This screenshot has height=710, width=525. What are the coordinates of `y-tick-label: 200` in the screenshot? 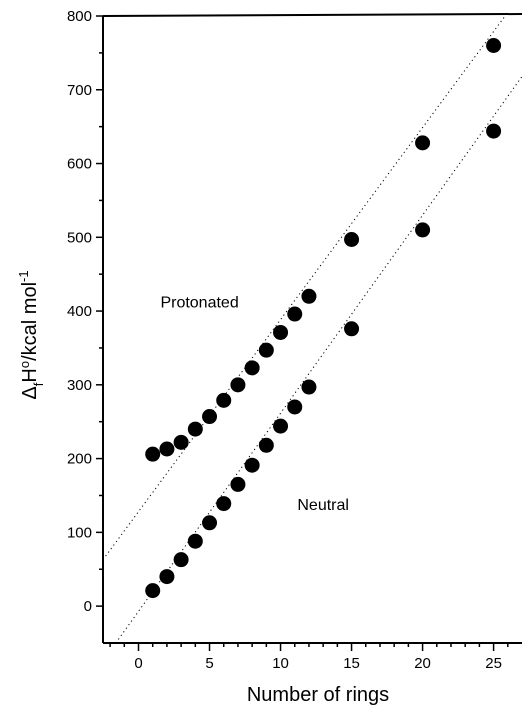 It's located at (79, 459).